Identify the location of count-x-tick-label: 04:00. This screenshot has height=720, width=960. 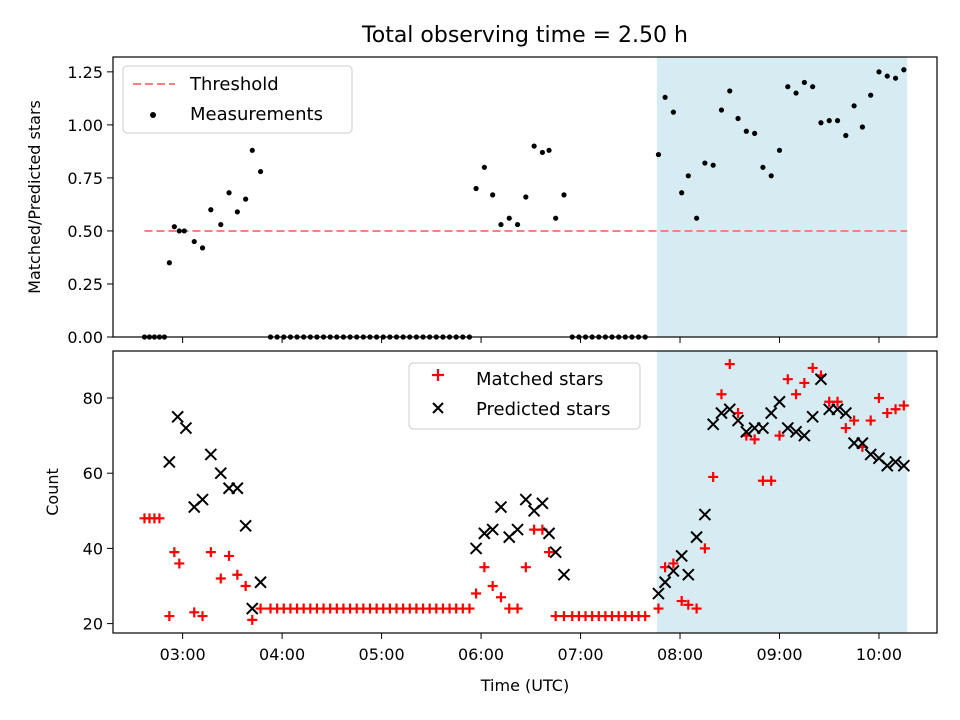
(282, 654).